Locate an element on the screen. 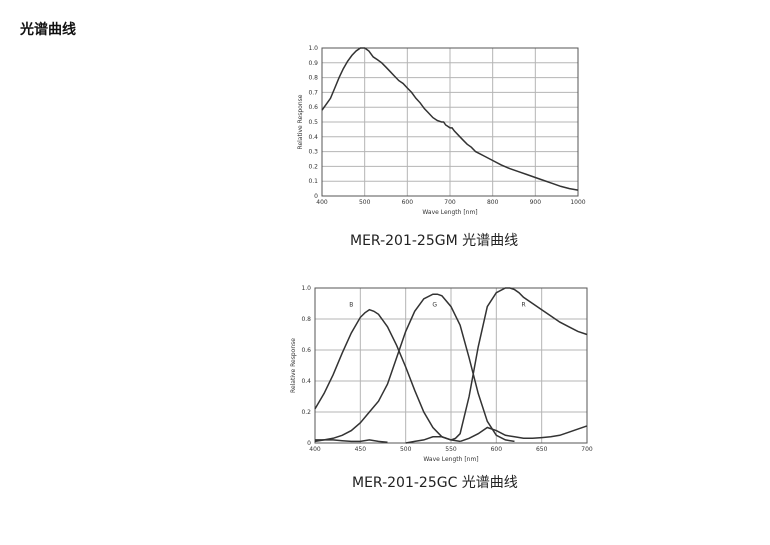 The image size is (770, 545). series-line-r is located at coordinates (496, 365).